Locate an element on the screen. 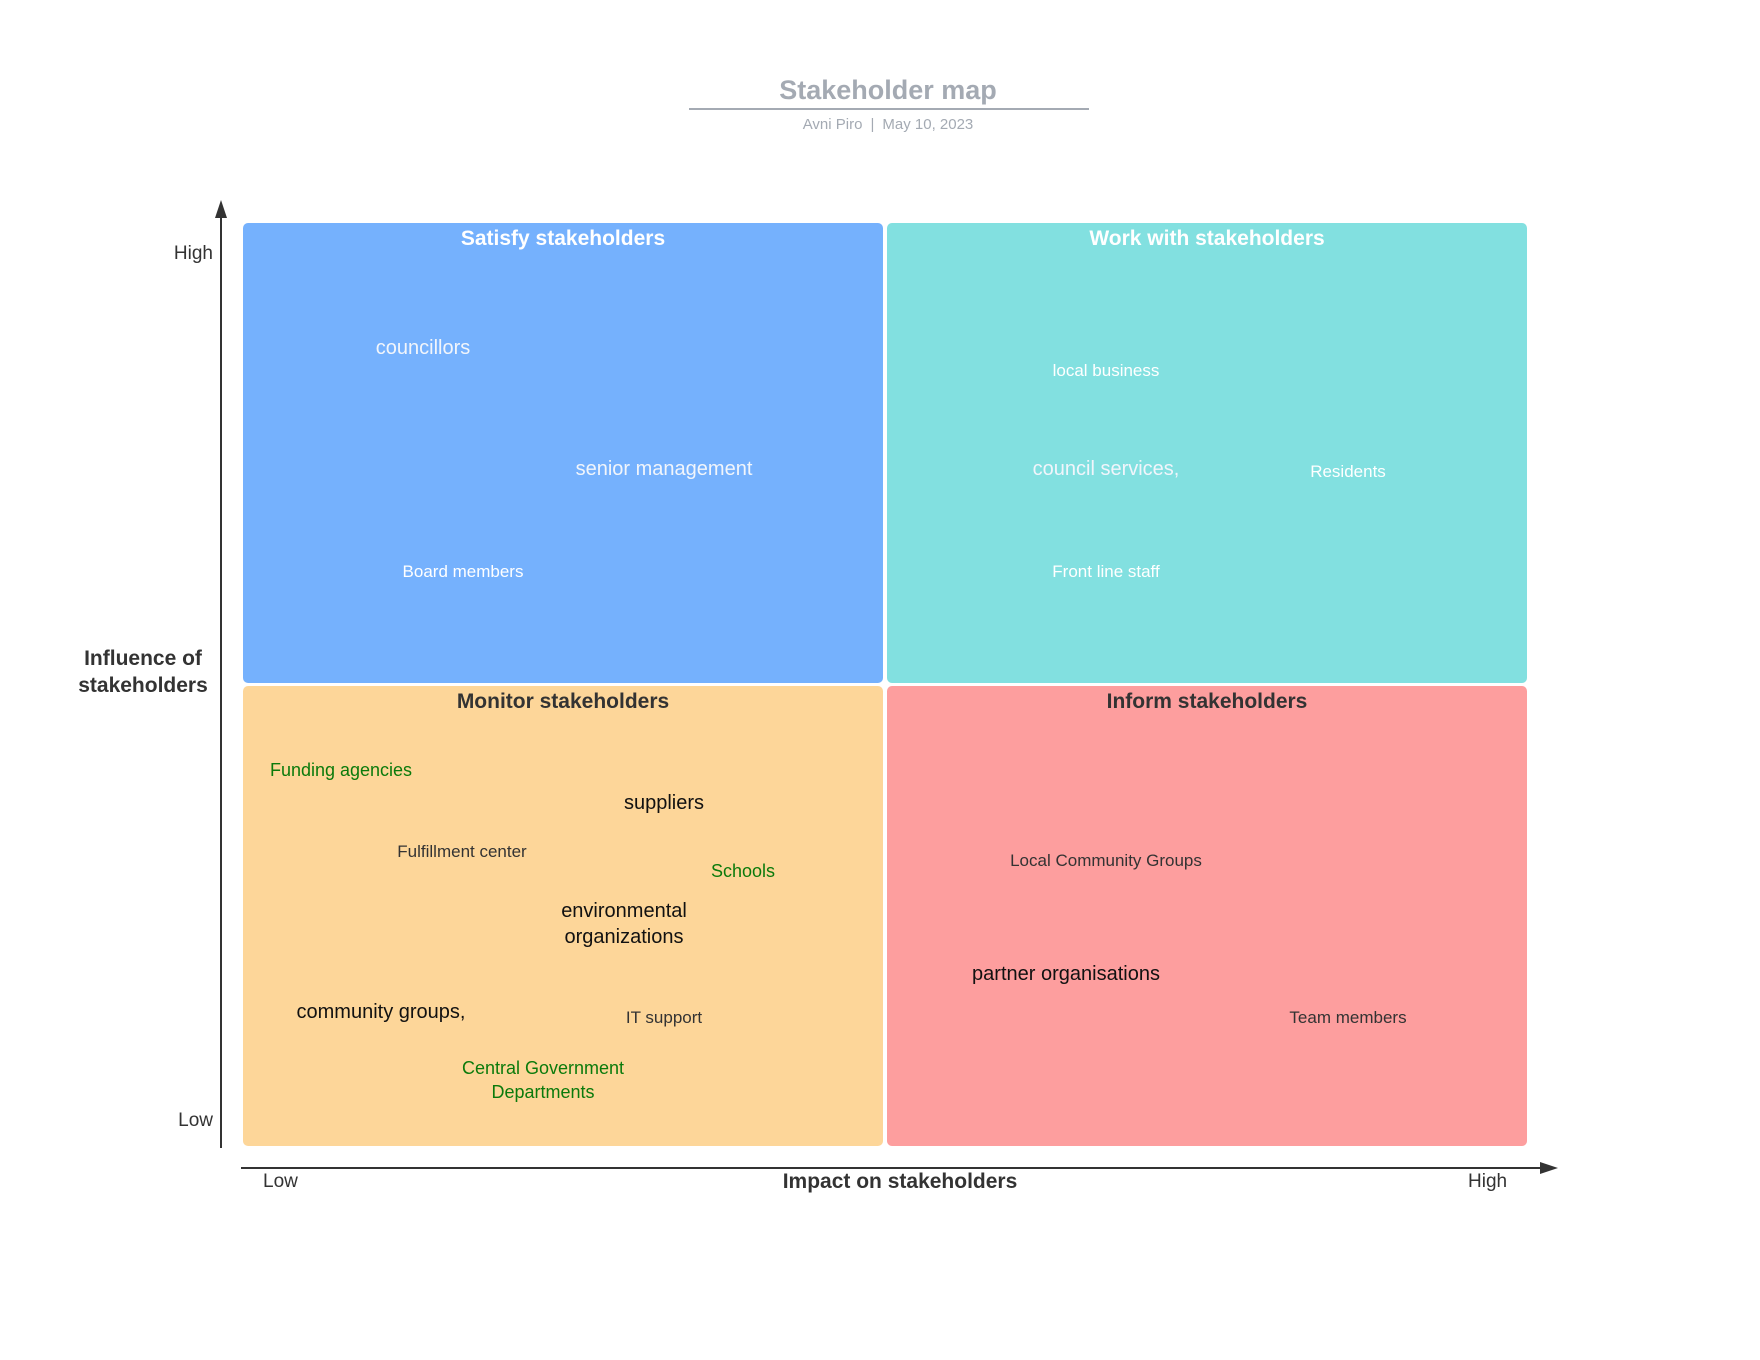 Image resolution: width=1760 pixels, height=1360 pixels. author-name: Avni Piro is located at coordinates (832, 124).